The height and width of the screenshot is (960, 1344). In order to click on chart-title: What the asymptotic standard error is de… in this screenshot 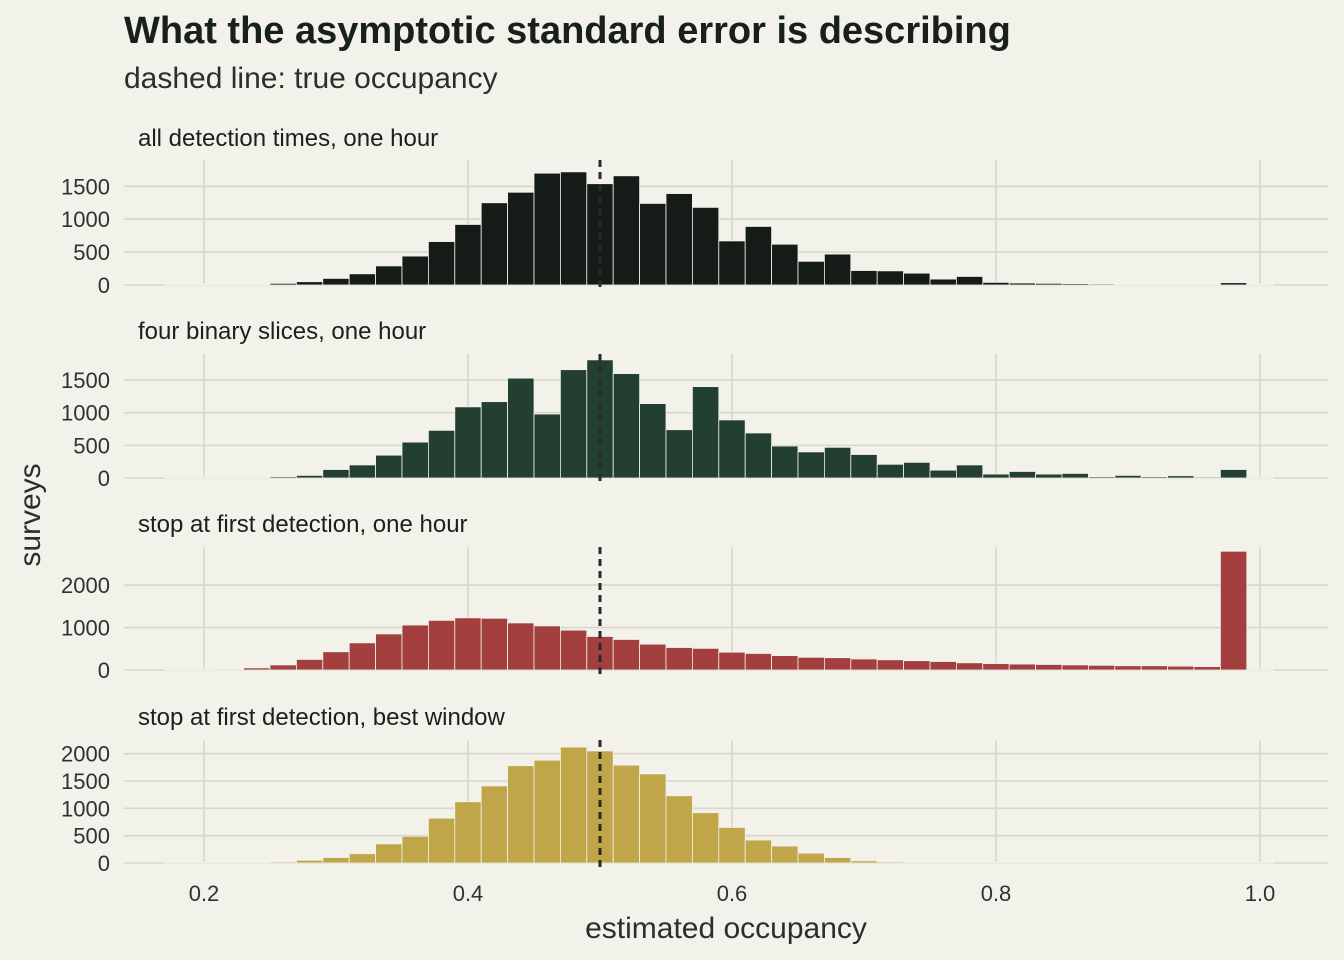, I will do `click(567, 31)`.